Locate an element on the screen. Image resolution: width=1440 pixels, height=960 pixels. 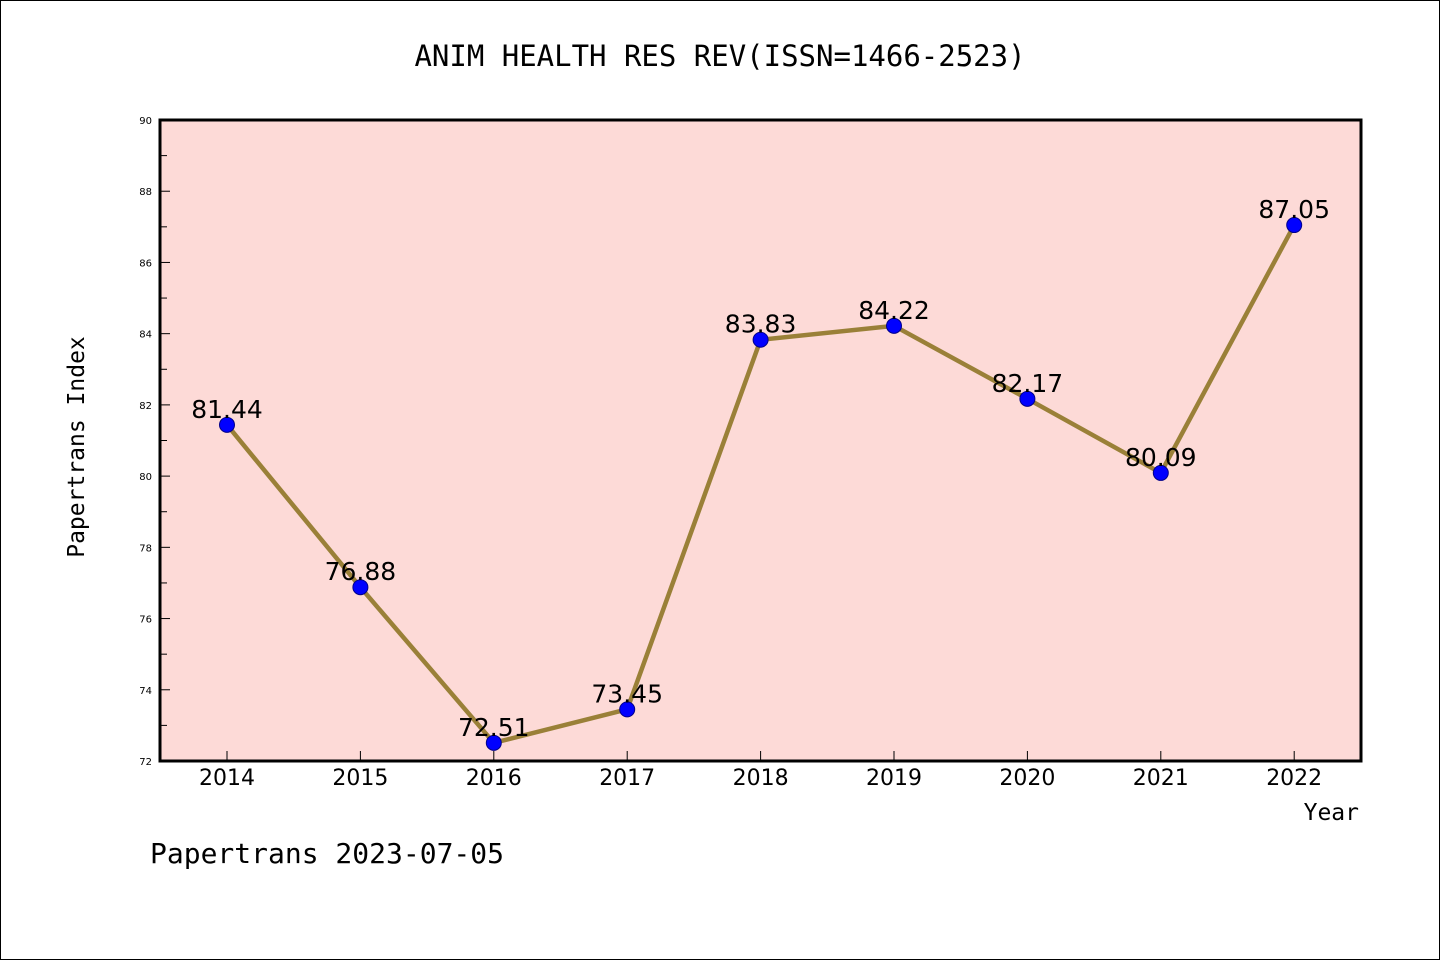
x-tick-label: 2018 is located at coordinates (761, 778).